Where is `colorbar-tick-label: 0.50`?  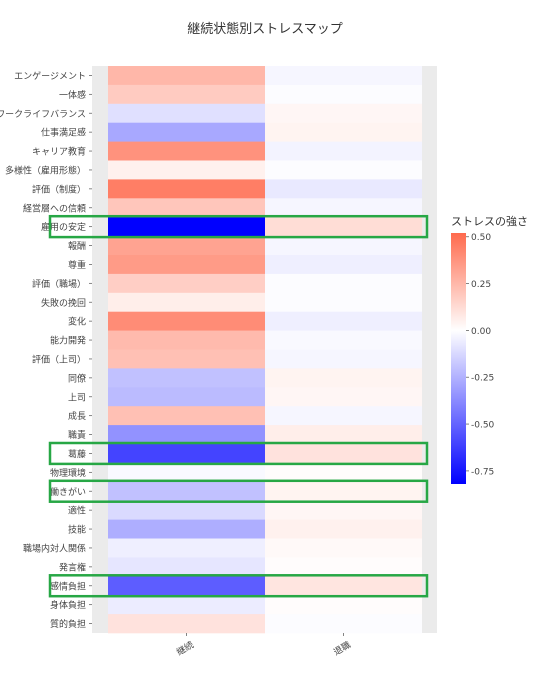
colorbar-tick-label: 0.50 is located at coordinates (481, 238).